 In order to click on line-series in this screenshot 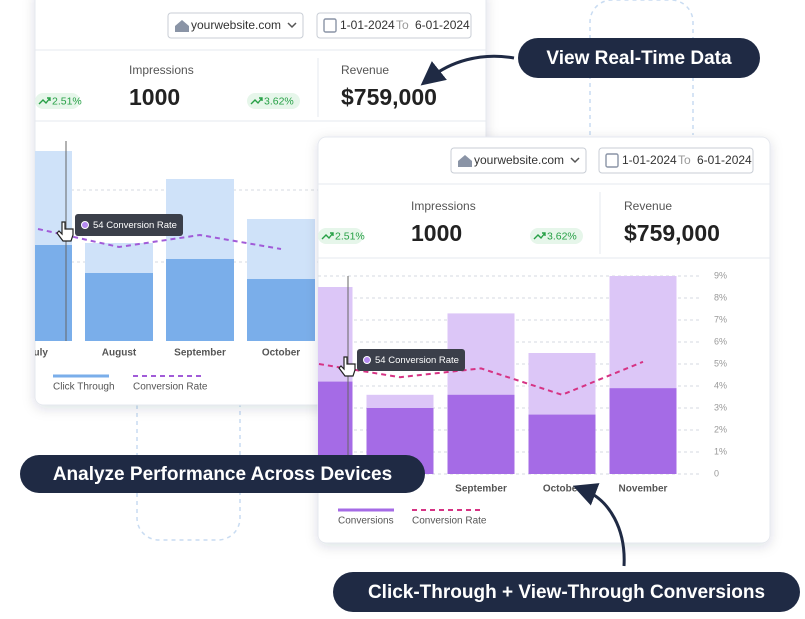, I will do `click(481, 378)`.